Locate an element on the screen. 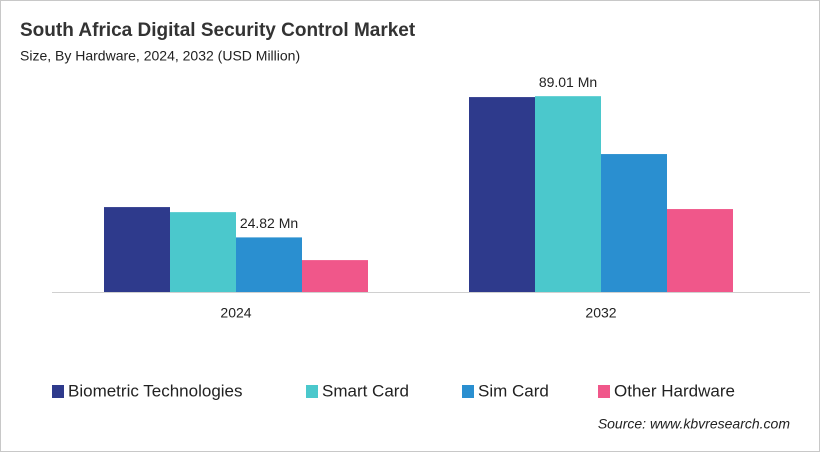 The height and width of the screenshot is (452, 820). legend-label: Other Hardware is located at coordinates (674, 390).